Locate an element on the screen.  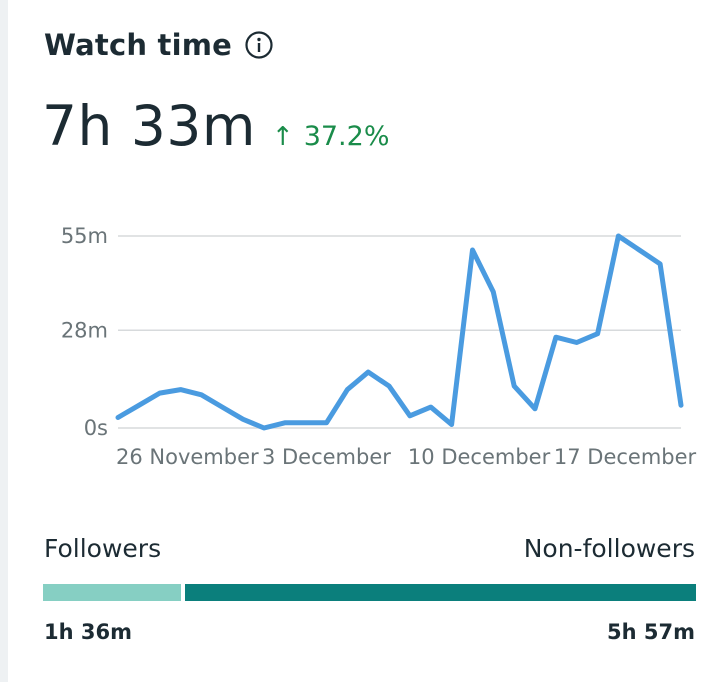
total-summary: 7h 33m ↑ 37.2% is located at coordinates (215, 126).